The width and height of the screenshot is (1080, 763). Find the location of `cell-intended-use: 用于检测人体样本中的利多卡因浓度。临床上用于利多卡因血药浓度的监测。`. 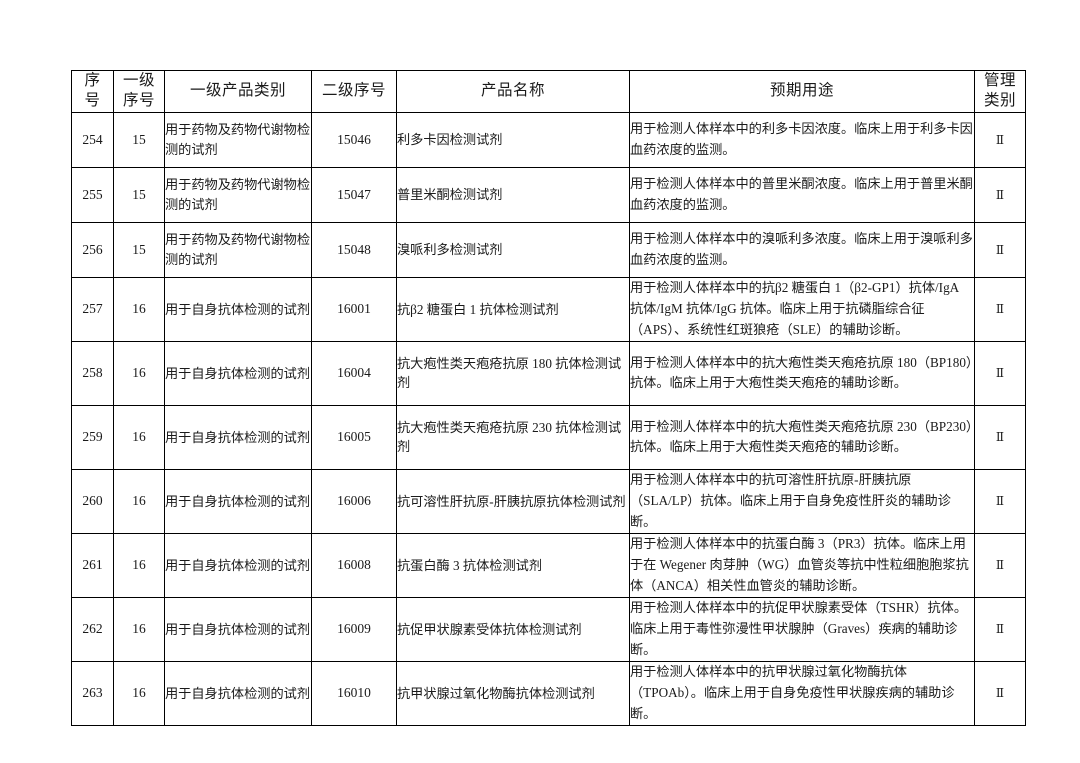

cell-intended-use: 用于检测人体样本中的利多卡因浓度。临床上用于利多卡因血药浓度的监测。 is located at coordinates (802, 139).